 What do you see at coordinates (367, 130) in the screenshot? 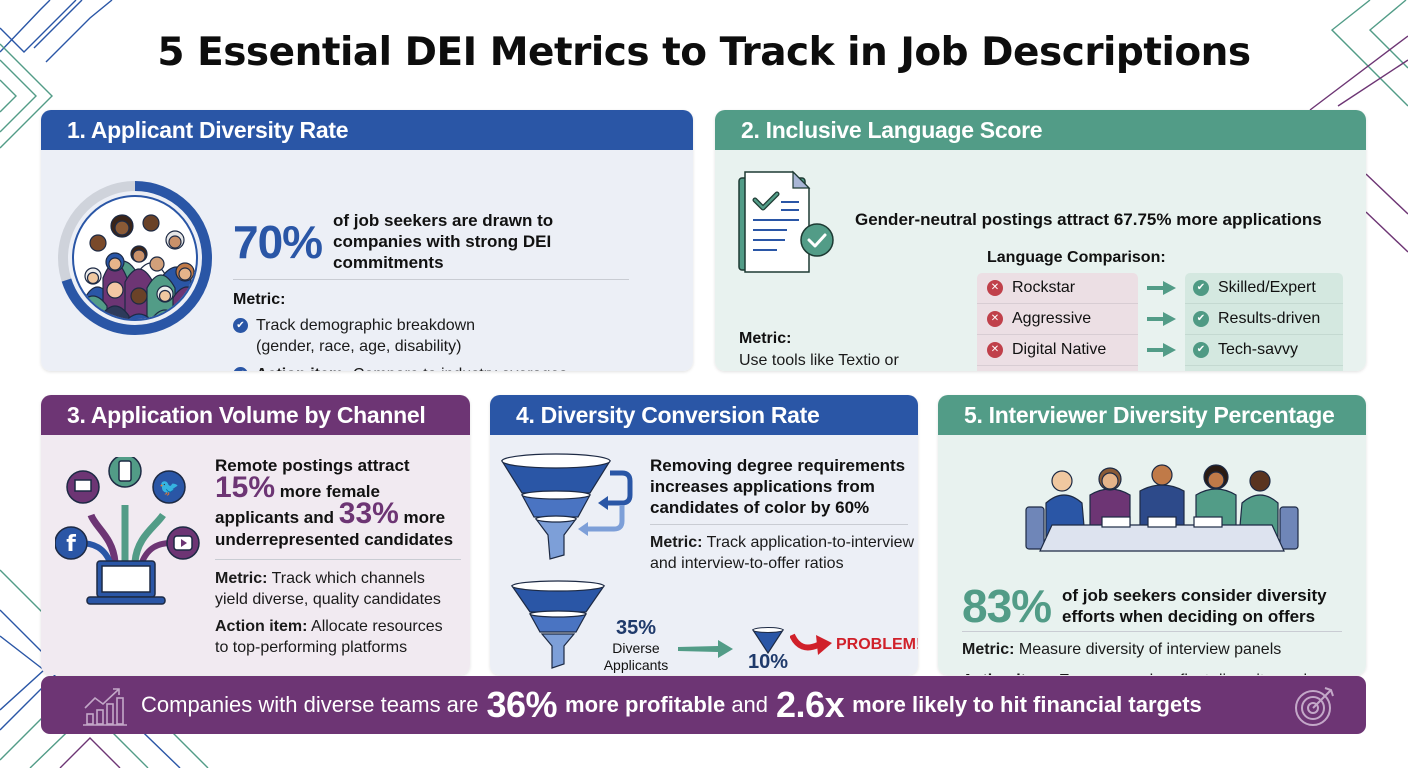
I see `card-header: 1. Applicant Diversity Rate` at bounding box center [367, 130].